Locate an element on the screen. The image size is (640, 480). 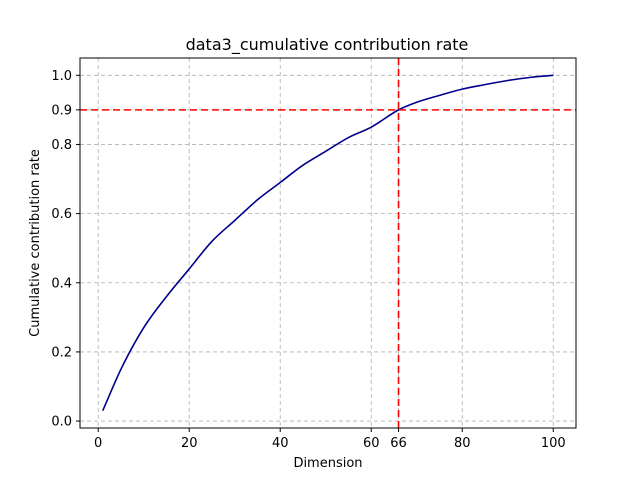
y-axis-label: Cumulative contribution rate is located at coordinates (35, 243).